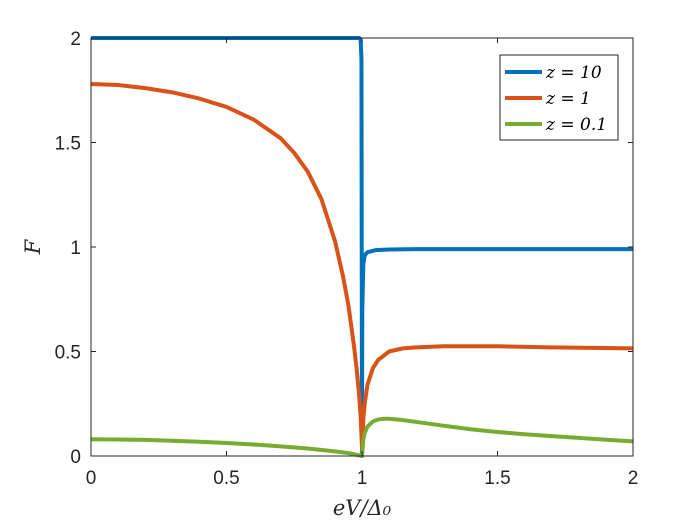  I want to click on y-tick-label: 0, so click(75, 457).